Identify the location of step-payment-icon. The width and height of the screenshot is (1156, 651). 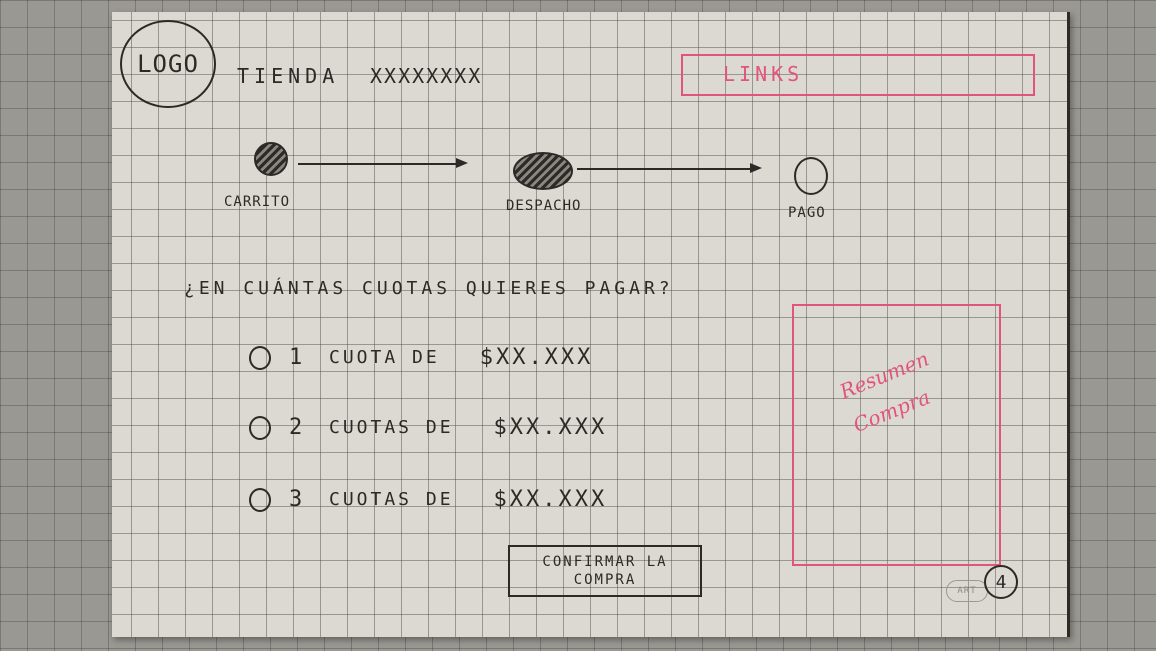
(811, 176).